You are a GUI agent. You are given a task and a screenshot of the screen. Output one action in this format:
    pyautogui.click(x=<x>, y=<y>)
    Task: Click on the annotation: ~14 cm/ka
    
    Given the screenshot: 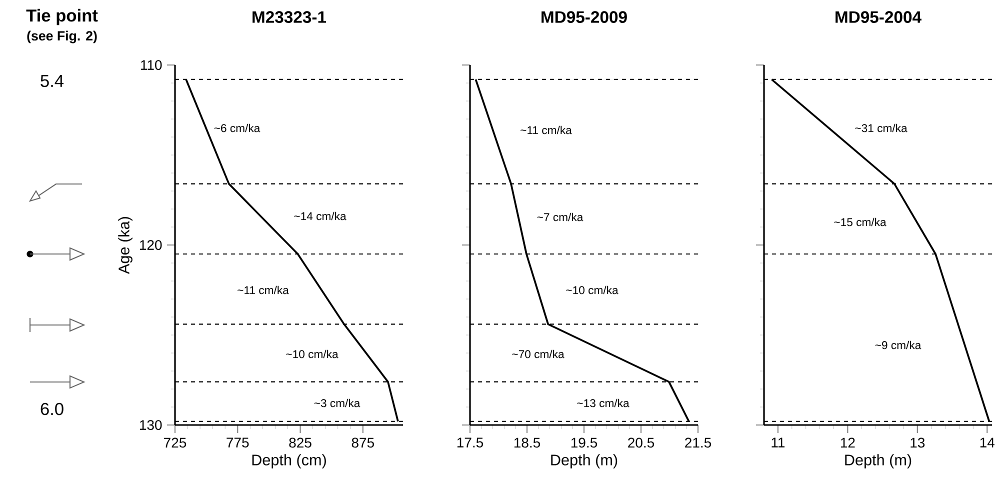 What is the action you would take?
    pyautogui.click(x=320, y=216)
    